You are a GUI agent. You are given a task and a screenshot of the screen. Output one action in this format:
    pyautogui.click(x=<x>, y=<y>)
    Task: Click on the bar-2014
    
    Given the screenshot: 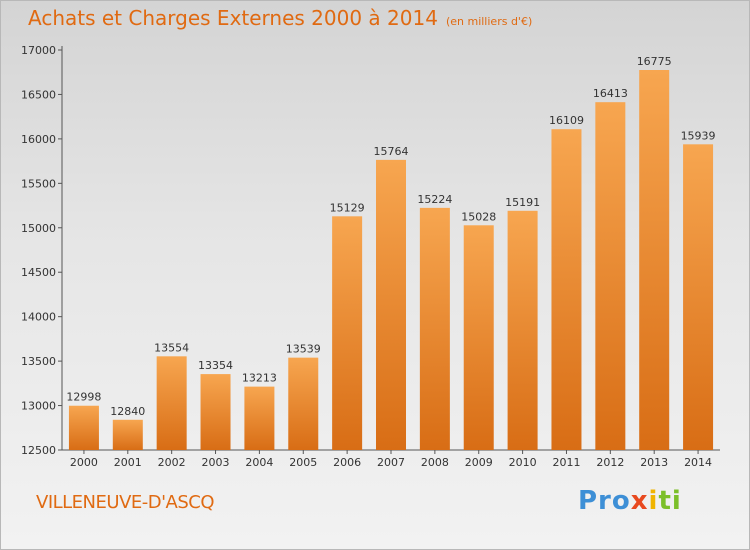 What is the action you would take?
    pyautogui.click(x=698, y=297)
    